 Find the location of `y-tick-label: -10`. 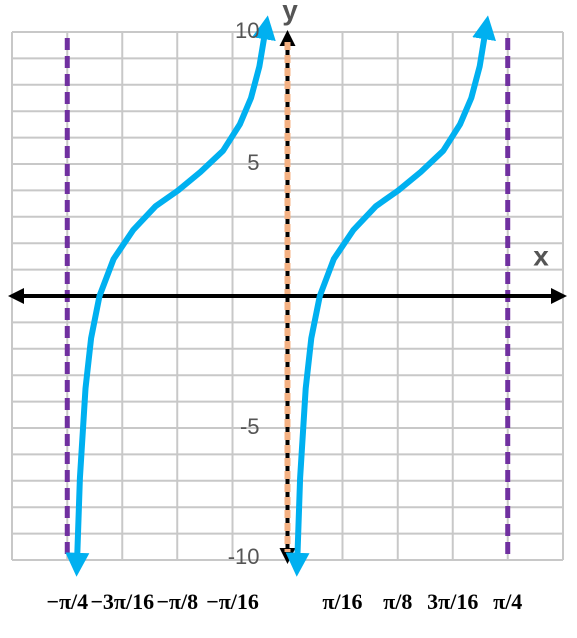

y-tick-label: -10 is located at coordinates (244, 556).